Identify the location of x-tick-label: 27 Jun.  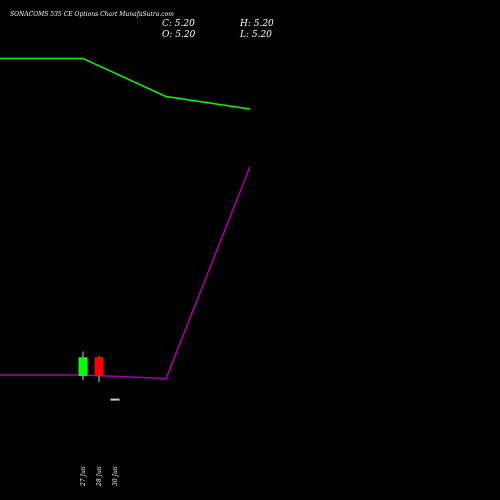
(83, 476).